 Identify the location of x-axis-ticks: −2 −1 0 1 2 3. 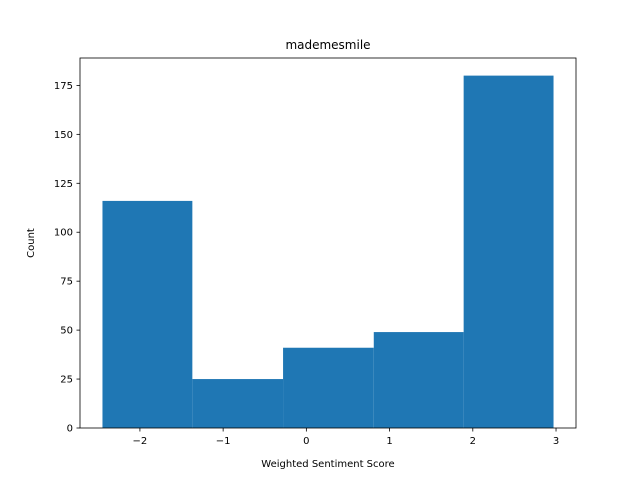
(346, 437).